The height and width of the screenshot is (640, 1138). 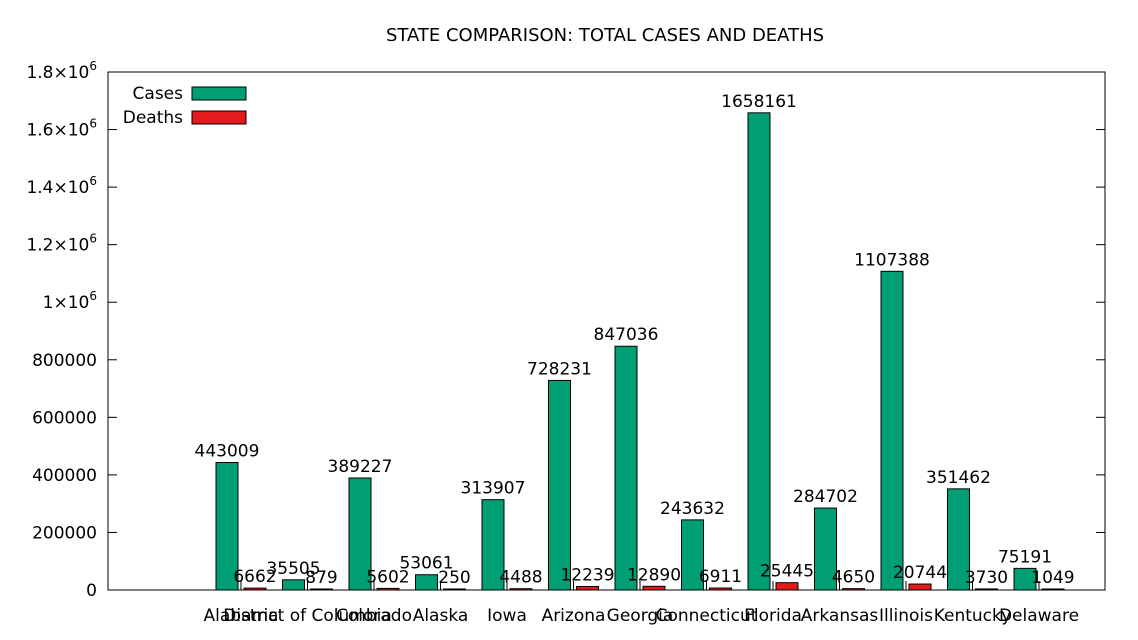 I want to click on x-category-label: Kentucky, so click(x=973, y=616).